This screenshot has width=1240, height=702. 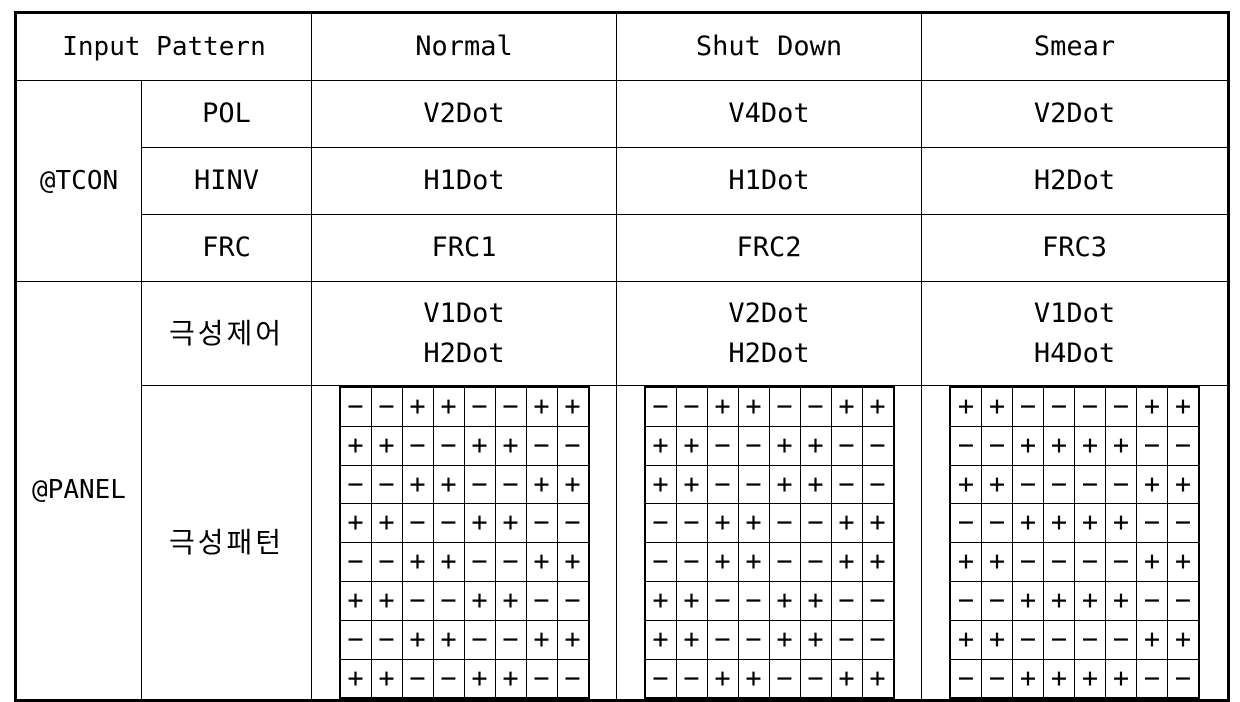 I want to click on row-label-pol: POL, so click(x=227, y=114).